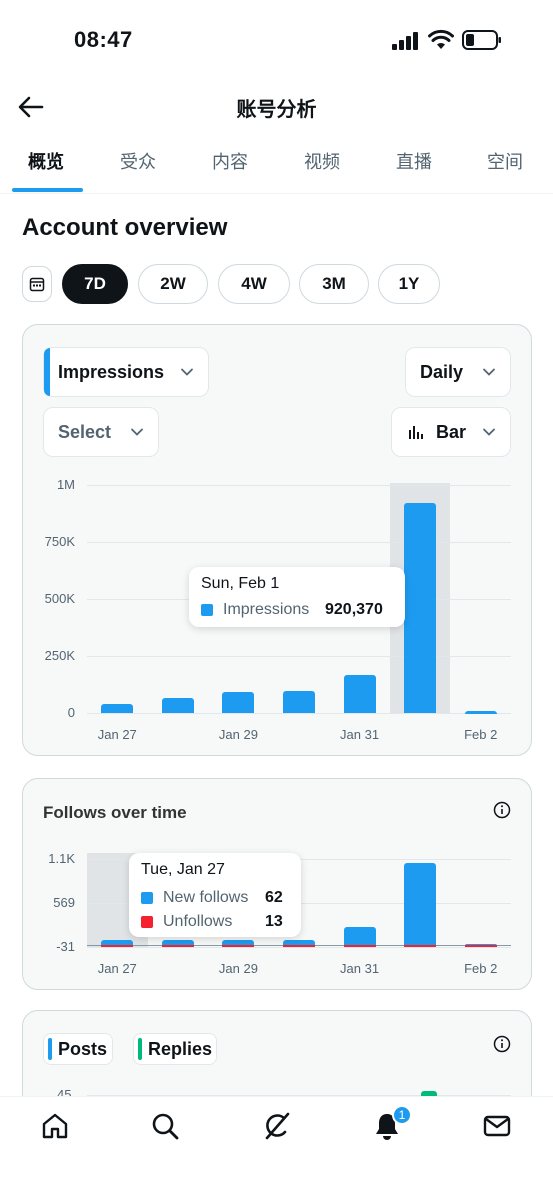  What do you see at coordinates (240, 583) in the screenshot?
I see `tooltip-date: Sun, Feb 1` at bounding box center [240, 583].